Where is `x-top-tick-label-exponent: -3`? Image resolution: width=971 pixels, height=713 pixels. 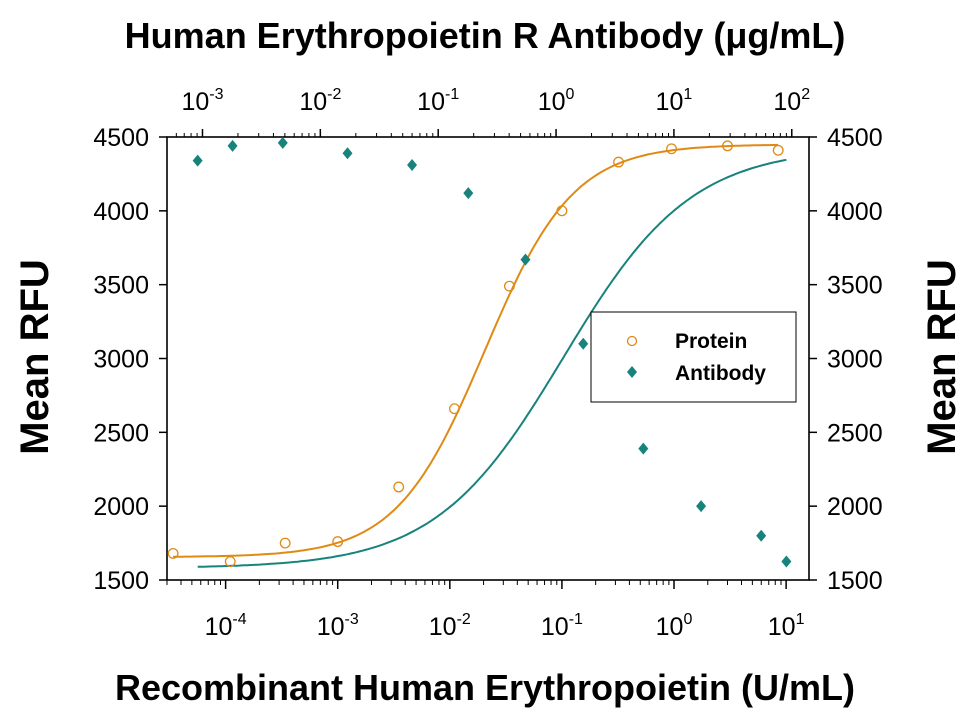
x-top-tick-label-exponent: -3 is located at coordinates (216, 94).